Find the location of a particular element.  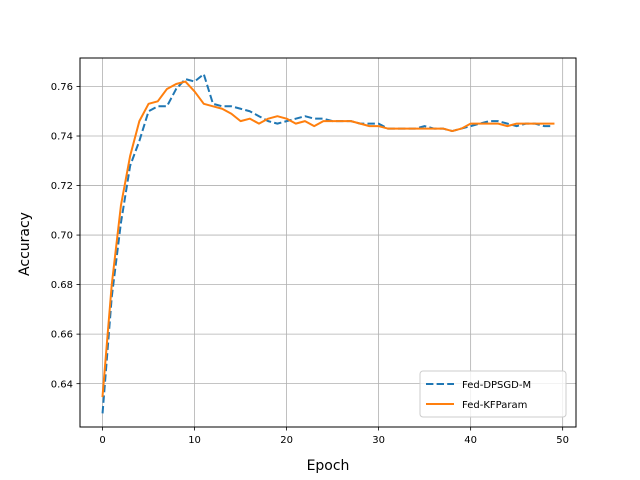

y-tick-label: 0.66 is located at coordinates (62, 335).